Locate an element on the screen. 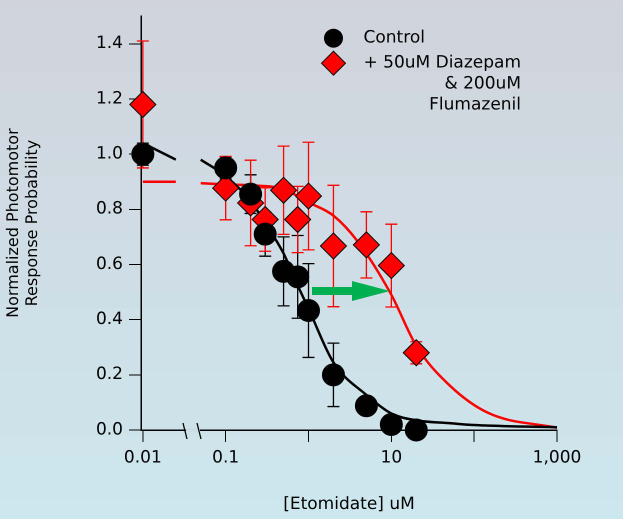 The width and height of the screenshot is (623, 519). legend-label: + 50uM Diazepam & 200uM Flumazenil is located at coordinates (442, 83).